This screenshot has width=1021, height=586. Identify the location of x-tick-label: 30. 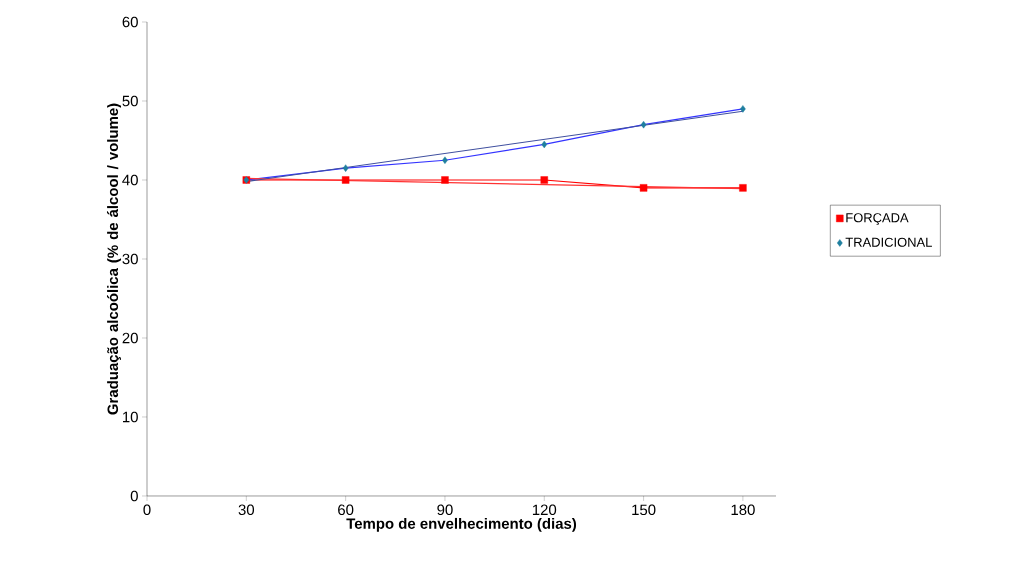
(246, 510).